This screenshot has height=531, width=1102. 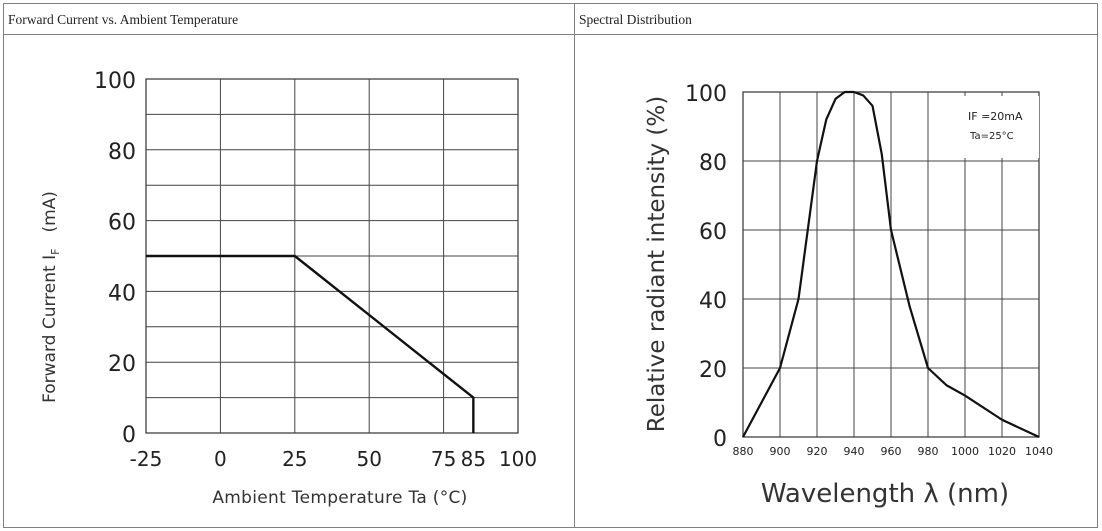 I want to click on right-x-tick-label: 900, so click(x=780, y=451).